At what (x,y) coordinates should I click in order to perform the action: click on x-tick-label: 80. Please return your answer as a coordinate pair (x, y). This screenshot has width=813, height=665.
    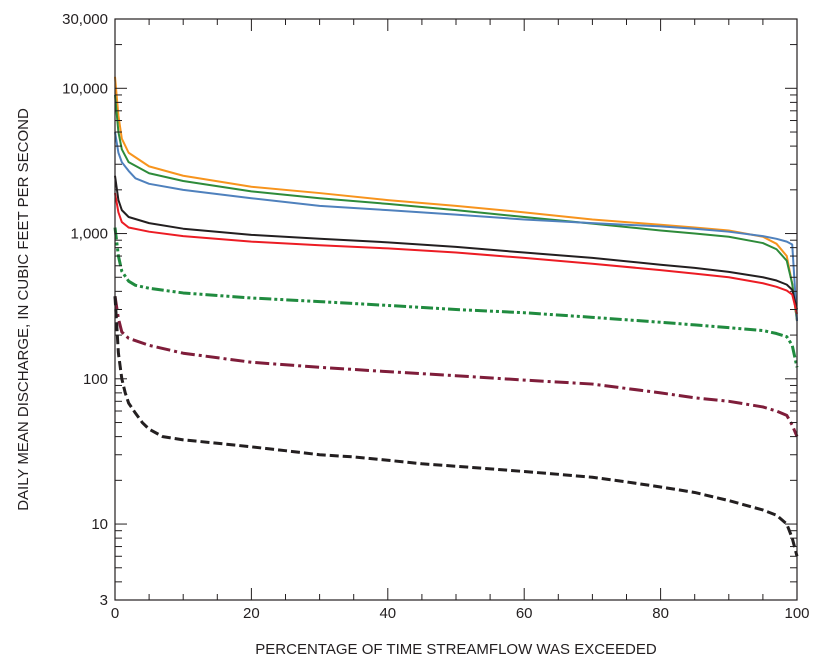
    Looking at the image, I should click on (660, 613).